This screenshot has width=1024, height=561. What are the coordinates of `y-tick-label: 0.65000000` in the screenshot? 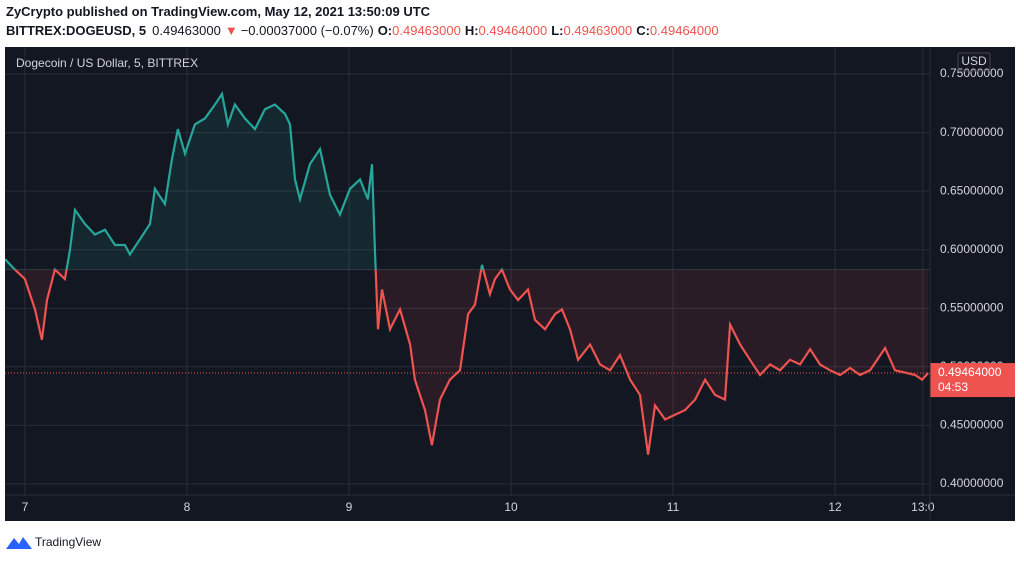 It's located at (972, 190).